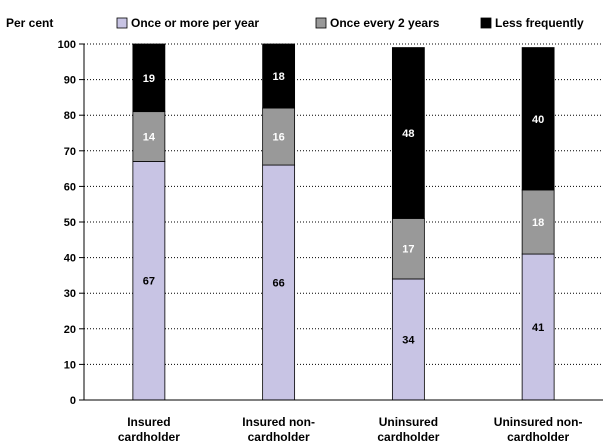  I want to click on x-tick-label: Uninsured cardholder, so click(408, 429).